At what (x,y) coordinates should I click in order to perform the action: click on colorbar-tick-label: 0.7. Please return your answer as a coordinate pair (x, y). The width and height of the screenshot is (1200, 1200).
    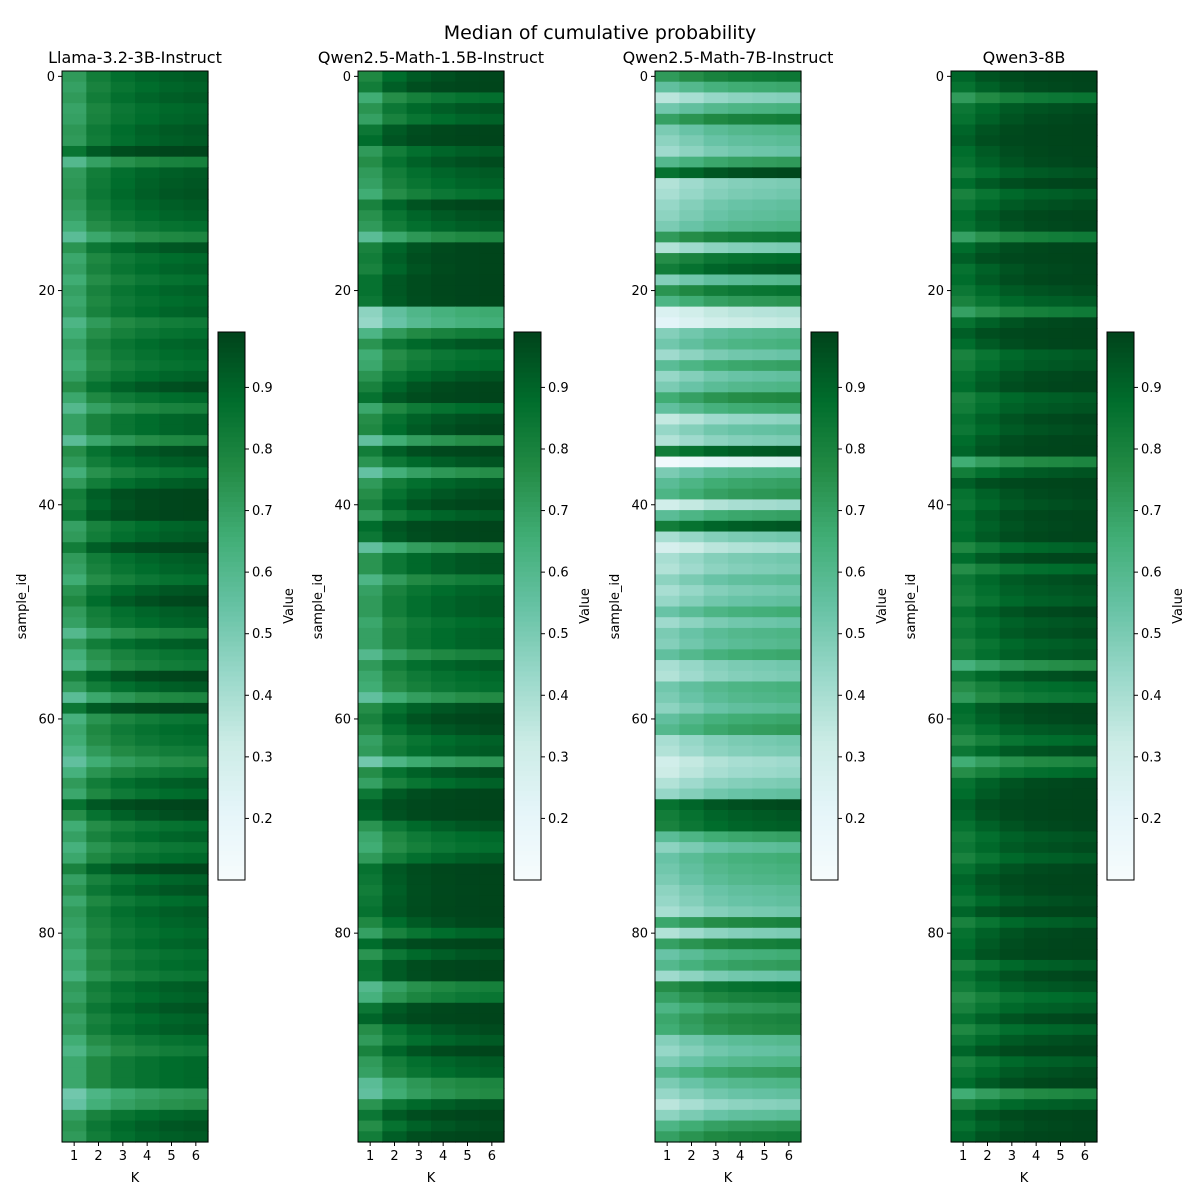
    Looking at the image, I should click on (1151, 511).